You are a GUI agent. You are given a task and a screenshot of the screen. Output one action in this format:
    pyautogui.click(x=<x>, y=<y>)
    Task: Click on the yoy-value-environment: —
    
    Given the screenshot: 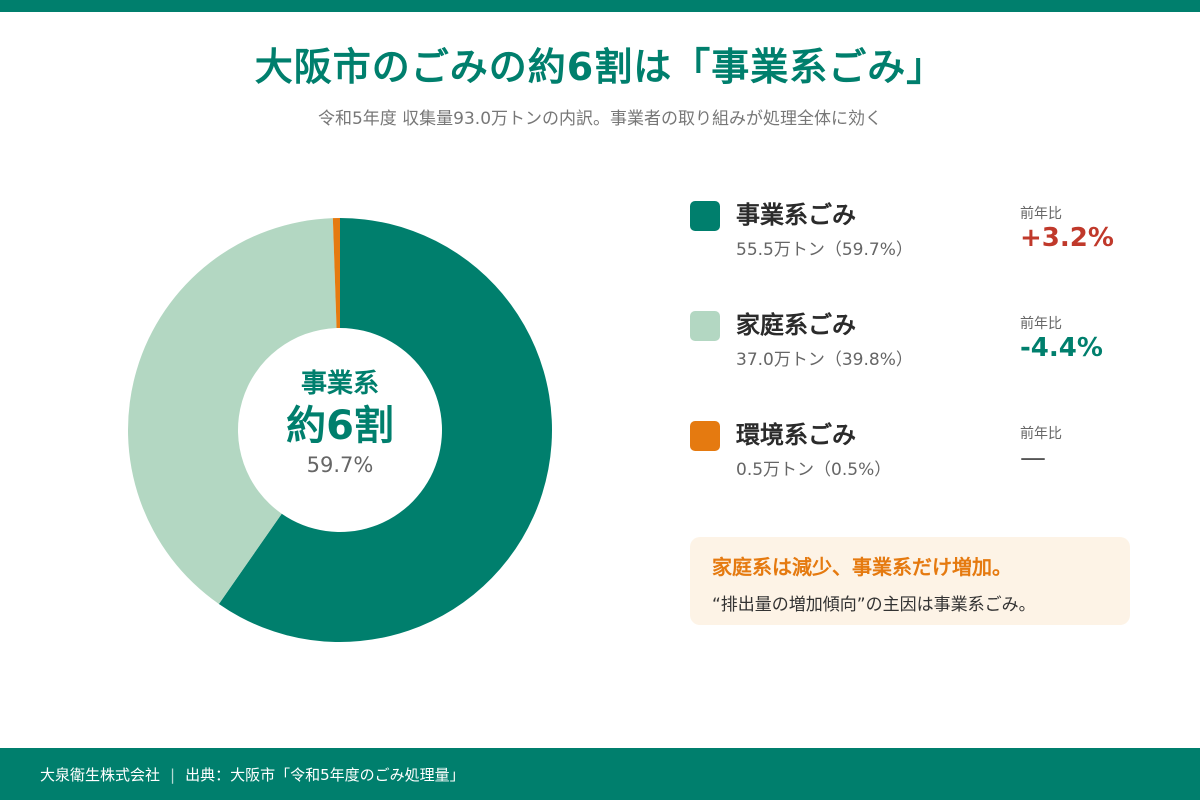 What is the action you would take?
    pyautogui.click(x=1033, y=458)
    